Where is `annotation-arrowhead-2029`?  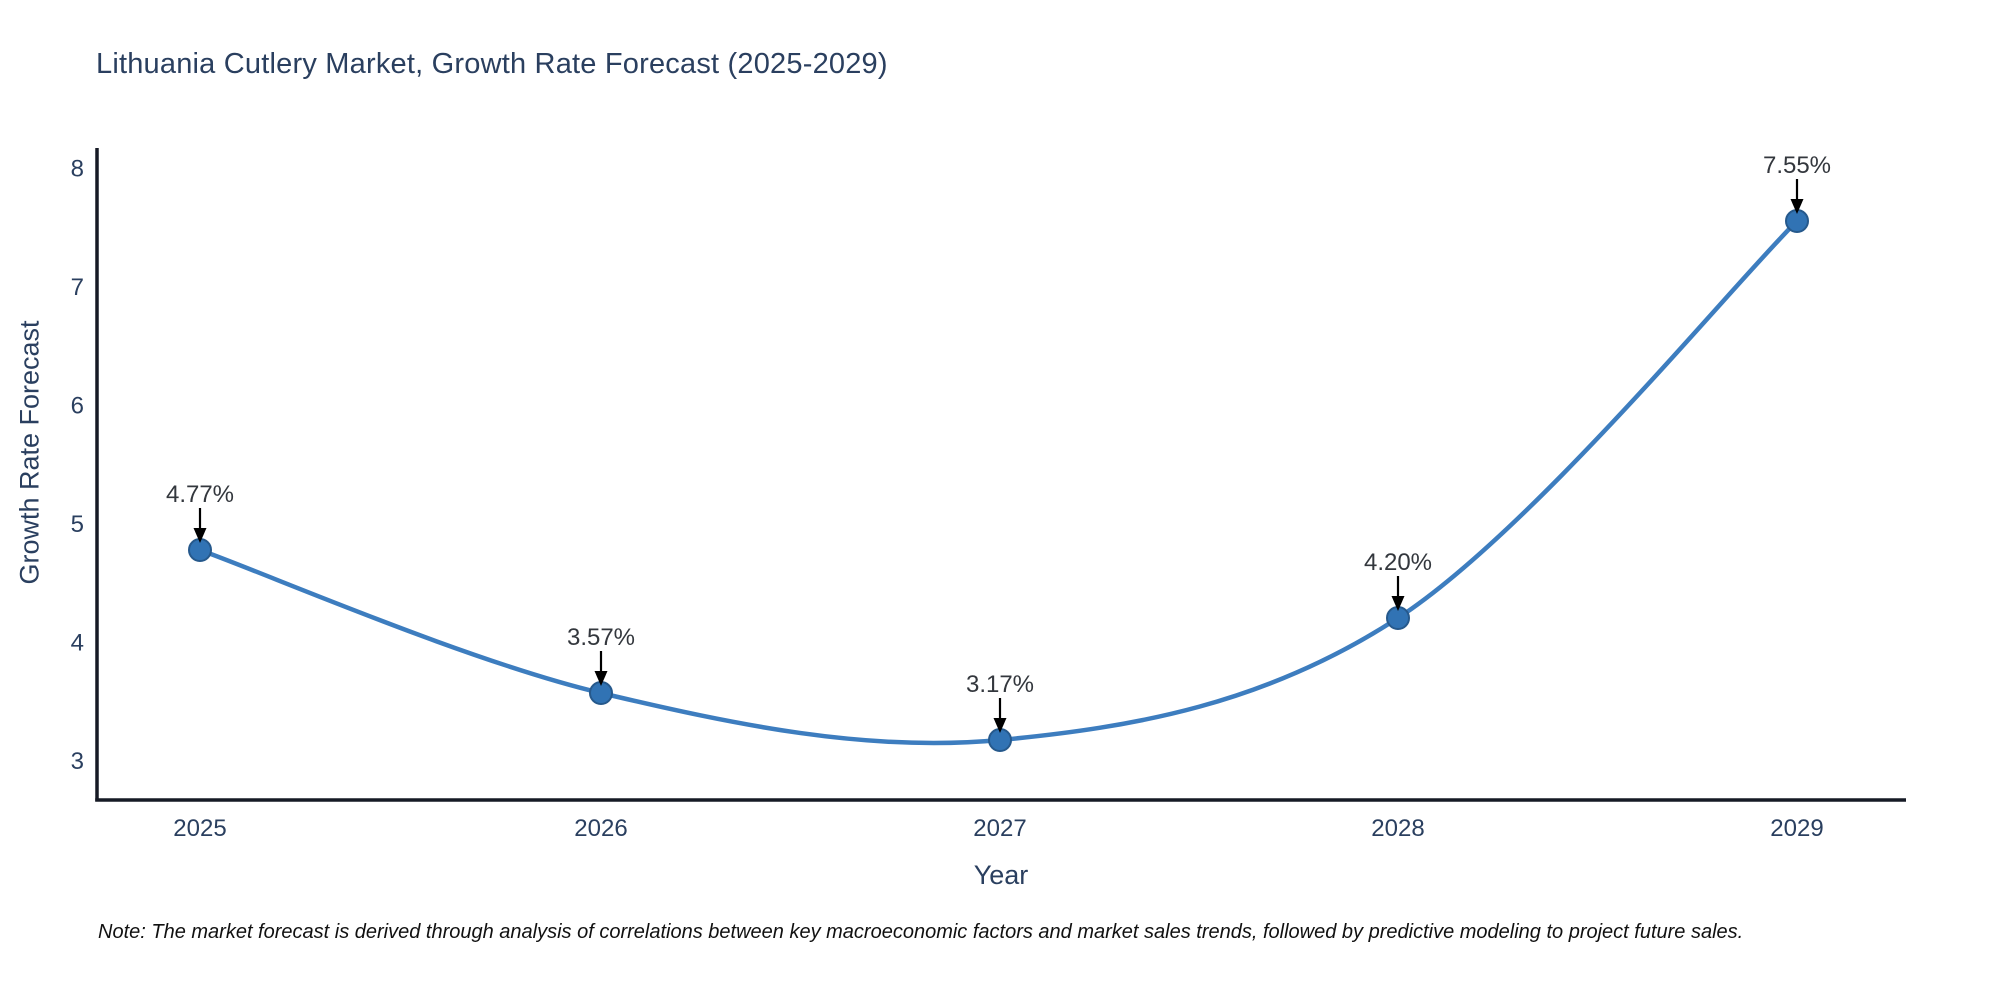 annotation-arrowhead-2029 is located at coordinates (1797, 206).